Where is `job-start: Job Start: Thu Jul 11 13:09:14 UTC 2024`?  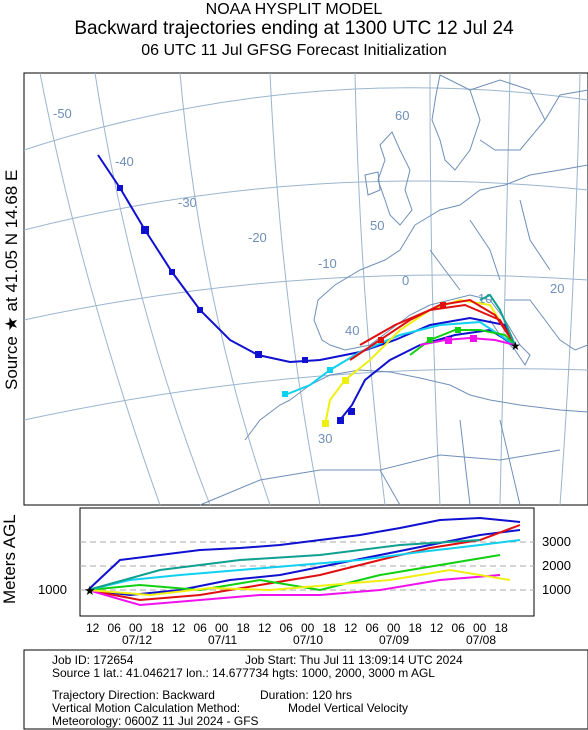 job-start: Job Start: Thu Jul 11 13:09:14 UTC 2024 is located at coordinates (354, 660).